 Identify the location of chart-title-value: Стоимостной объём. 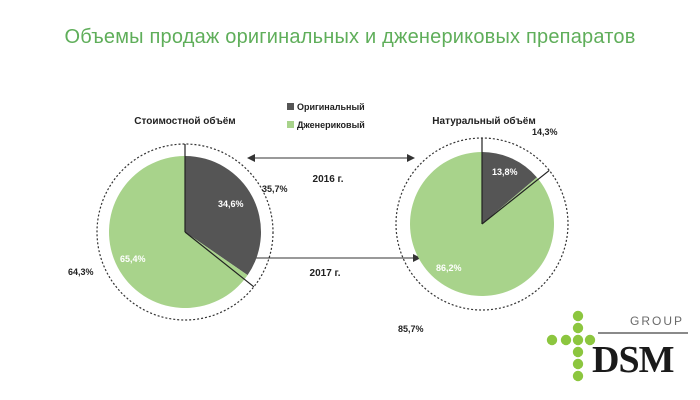
(184, 121).